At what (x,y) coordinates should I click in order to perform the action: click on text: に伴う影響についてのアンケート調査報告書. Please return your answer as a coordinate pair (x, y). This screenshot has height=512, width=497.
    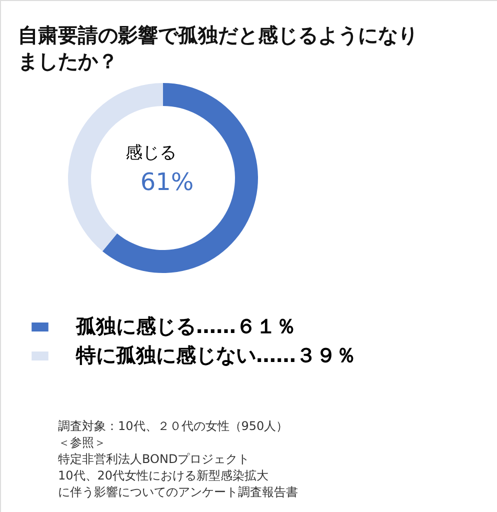
    Looking at the image, I should click on (178, 492).